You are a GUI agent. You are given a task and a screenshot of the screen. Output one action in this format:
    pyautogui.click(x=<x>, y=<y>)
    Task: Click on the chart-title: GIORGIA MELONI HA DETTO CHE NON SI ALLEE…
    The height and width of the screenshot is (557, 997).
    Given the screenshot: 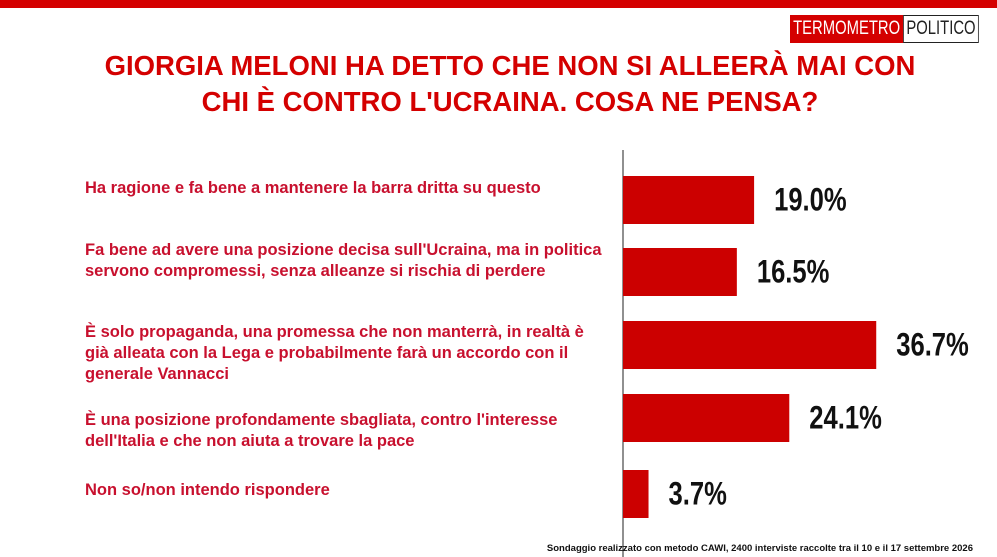 What is the action you would take?
    pyautogui.click(x=510, y=83)
    